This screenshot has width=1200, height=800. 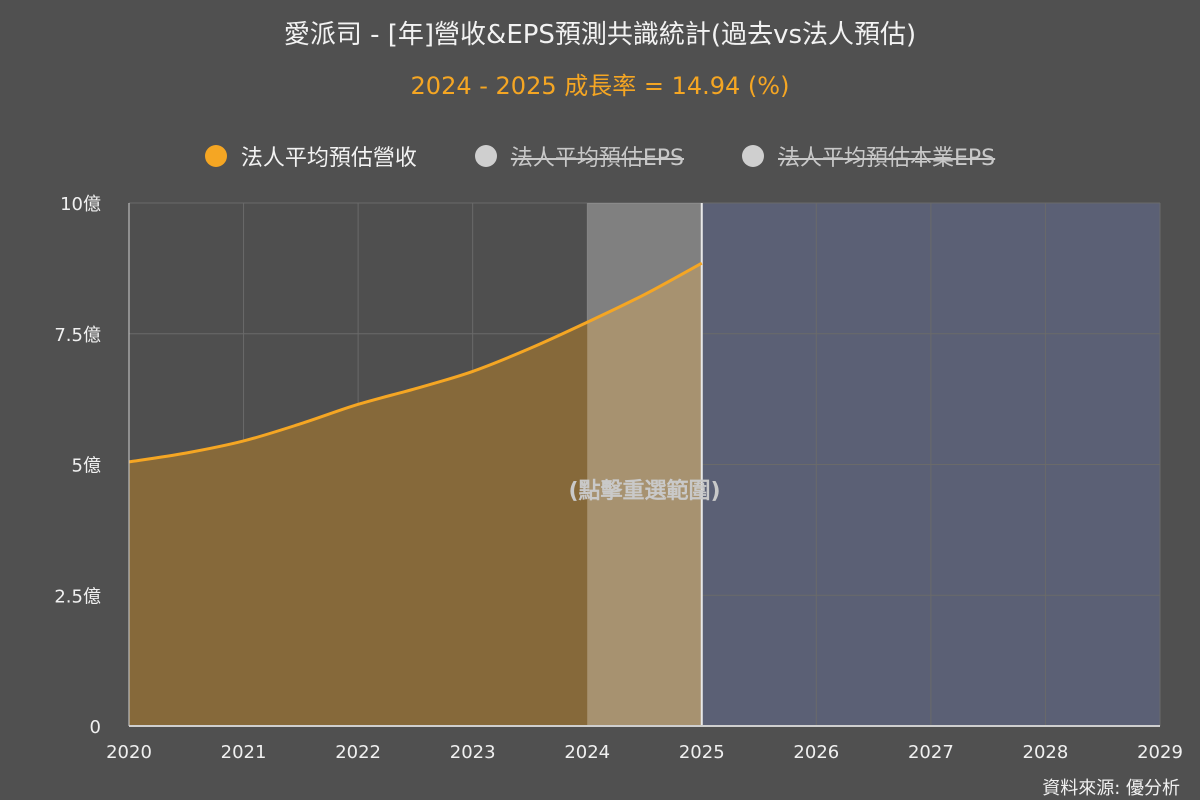 What do you see at coordinates (358, 752) in the screenshot?
I see `x-tick-label: 2022` at bounding box center [358, 752].